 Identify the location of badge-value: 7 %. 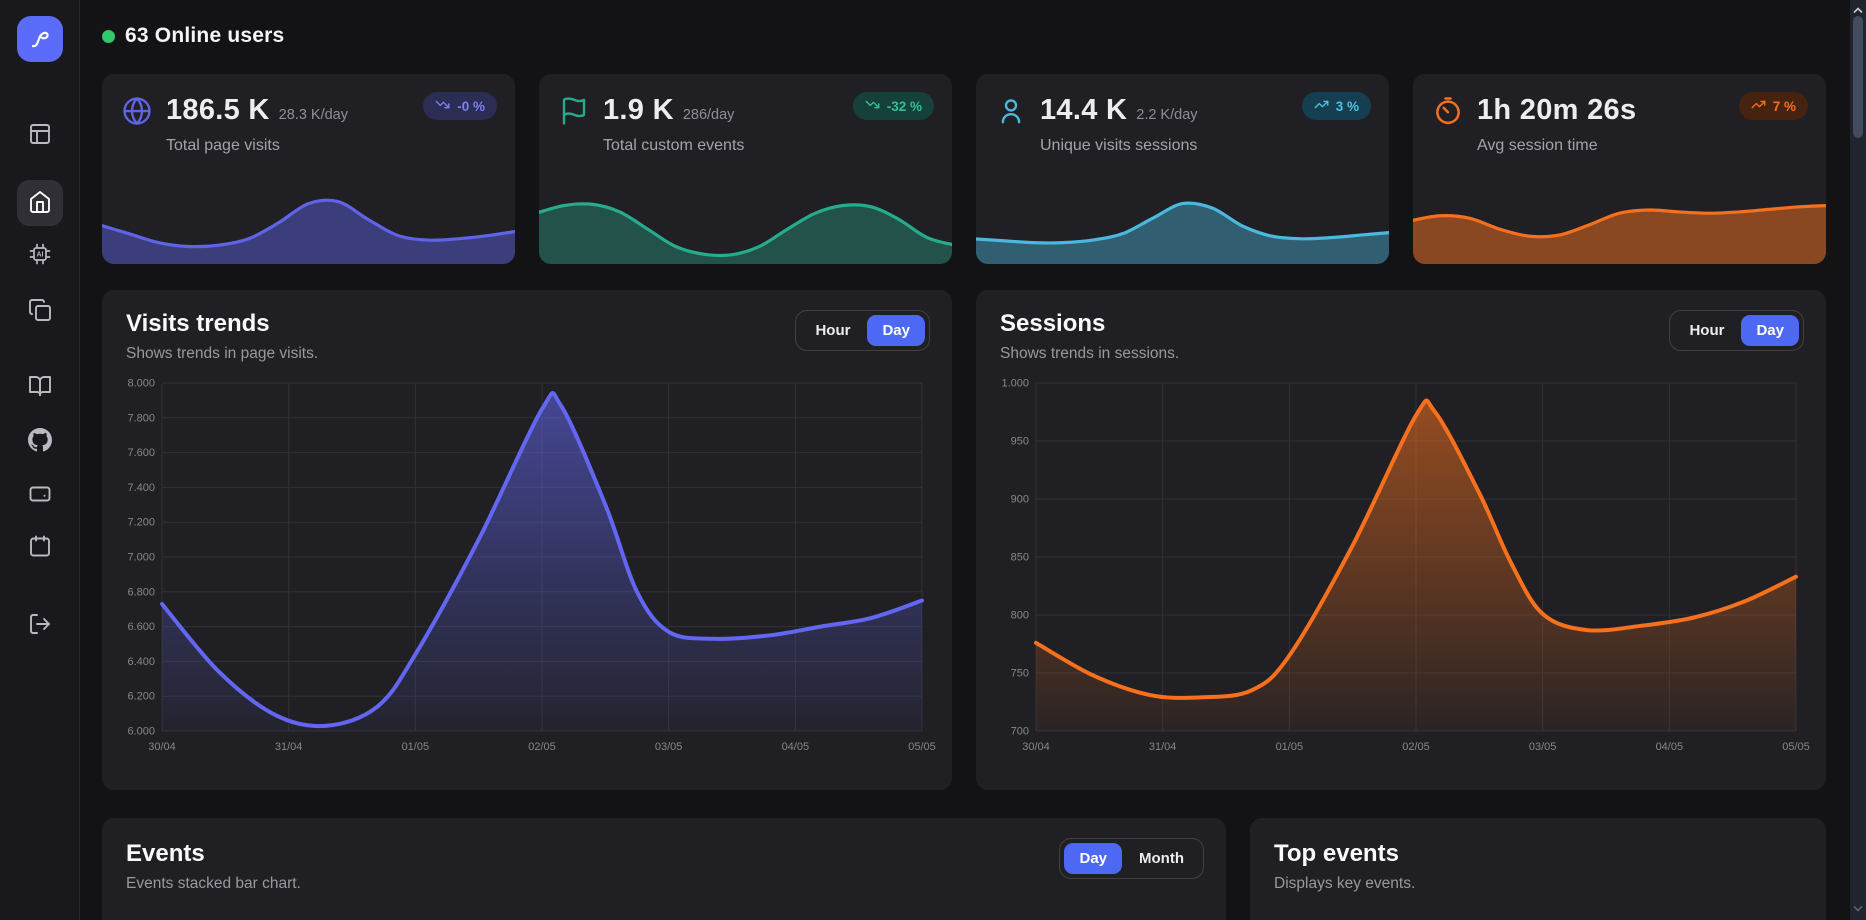
(1784, 106).